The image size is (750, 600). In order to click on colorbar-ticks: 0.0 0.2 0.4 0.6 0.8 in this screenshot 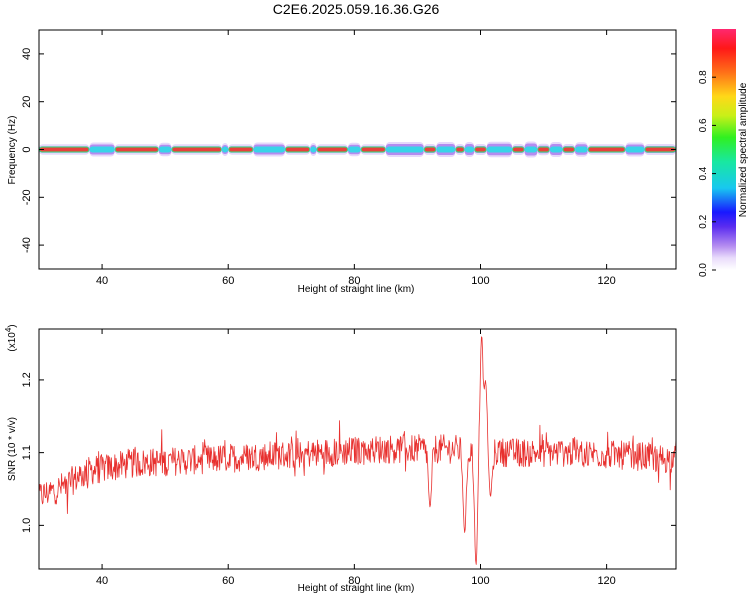, I will do `click(707, 173)`.